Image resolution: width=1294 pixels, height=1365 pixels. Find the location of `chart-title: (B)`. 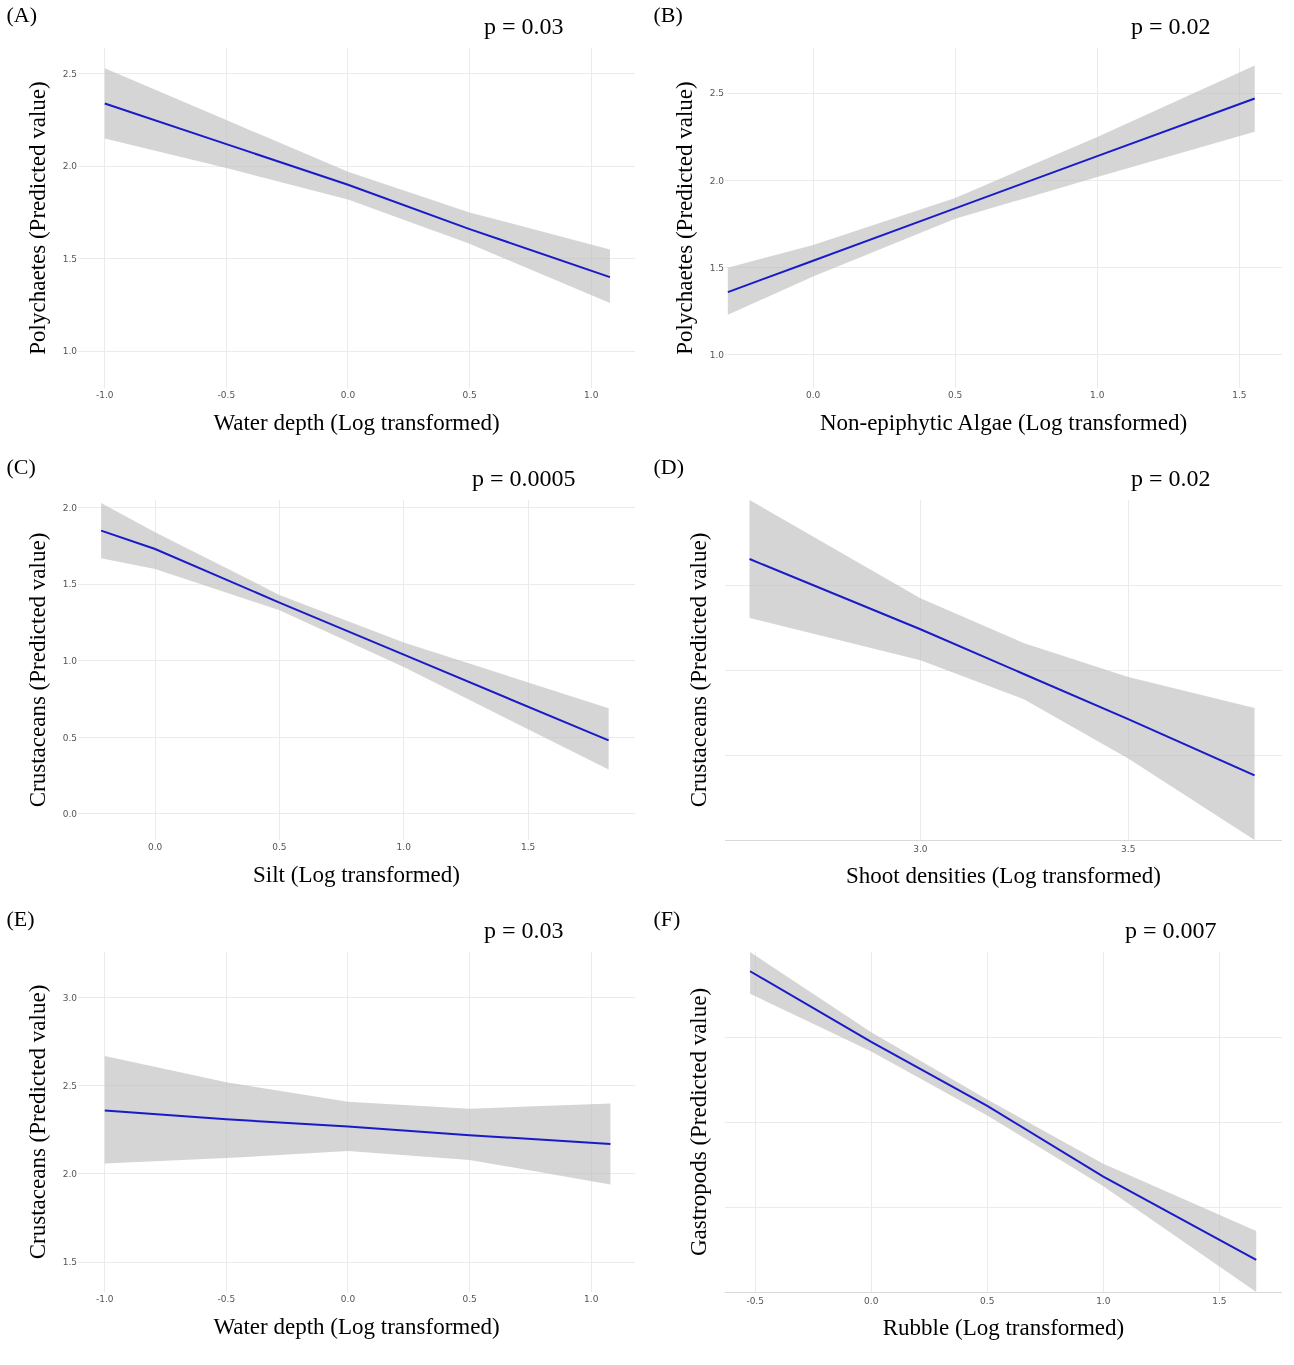

chart-title: (B) is located at coordinates (668, 15).